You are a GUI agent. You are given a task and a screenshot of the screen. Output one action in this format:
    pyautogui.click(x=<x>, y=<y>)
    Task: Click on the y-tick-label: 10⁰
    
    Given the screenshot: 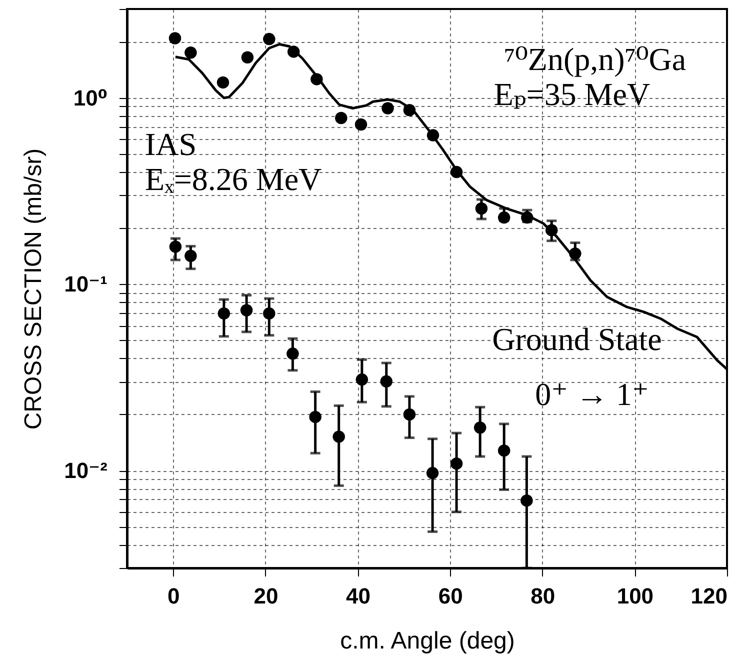 What is the action you would take?
    pyautogui.click(x=90, y=97)
    